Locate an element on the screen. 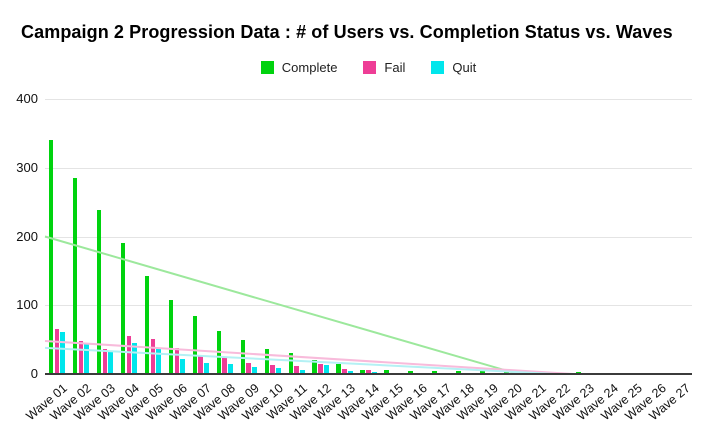 The height and width of the screenshot is (441, 713). legend-item-fail: Fail is located at coordinates (384, 67).